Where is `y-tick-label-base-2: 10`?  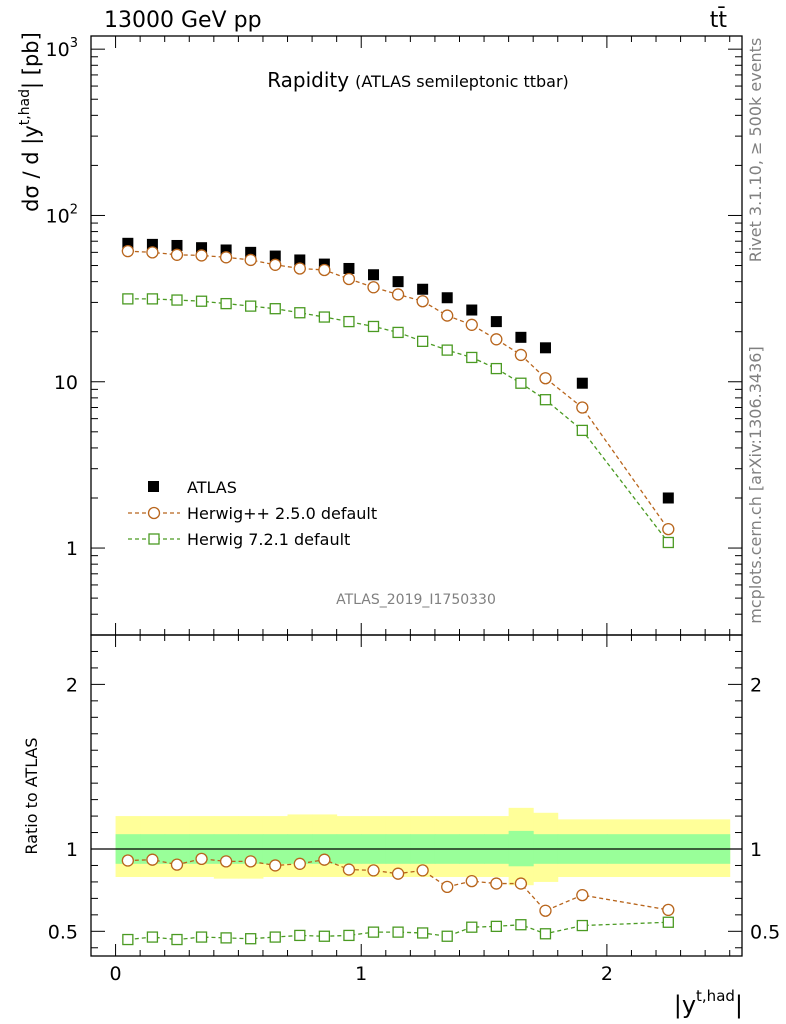 y-tick-label-base-2: 10 is located at coordinates (58, 216).